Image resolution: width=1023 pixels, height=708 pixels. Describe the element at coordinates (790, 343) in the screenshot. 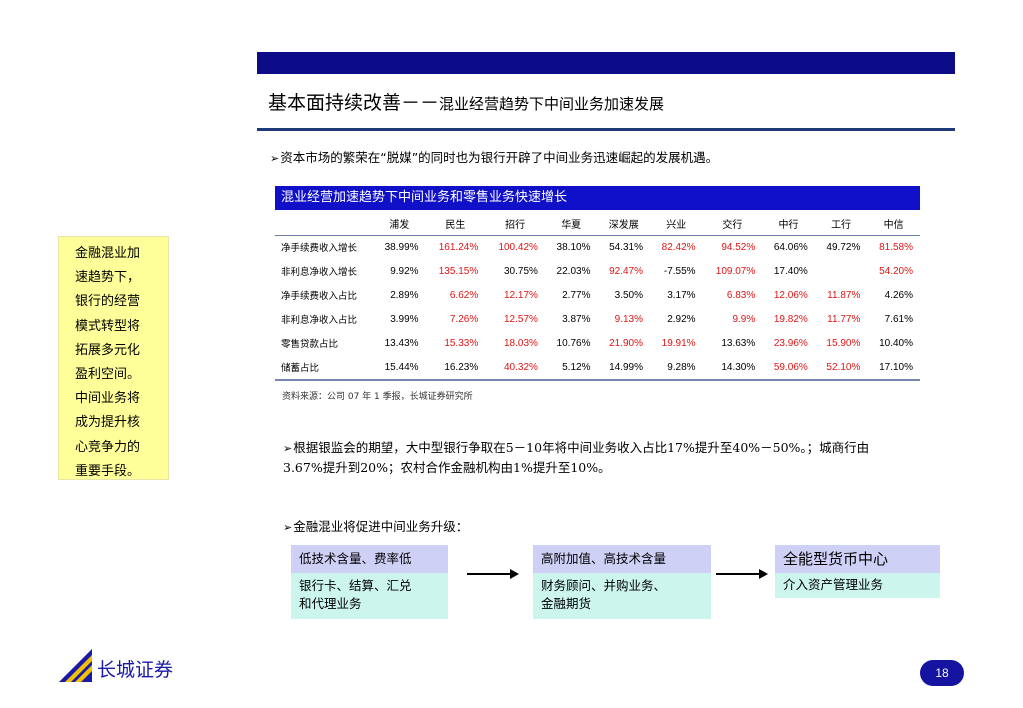

I see `table-cell: 23.96%` at that location.